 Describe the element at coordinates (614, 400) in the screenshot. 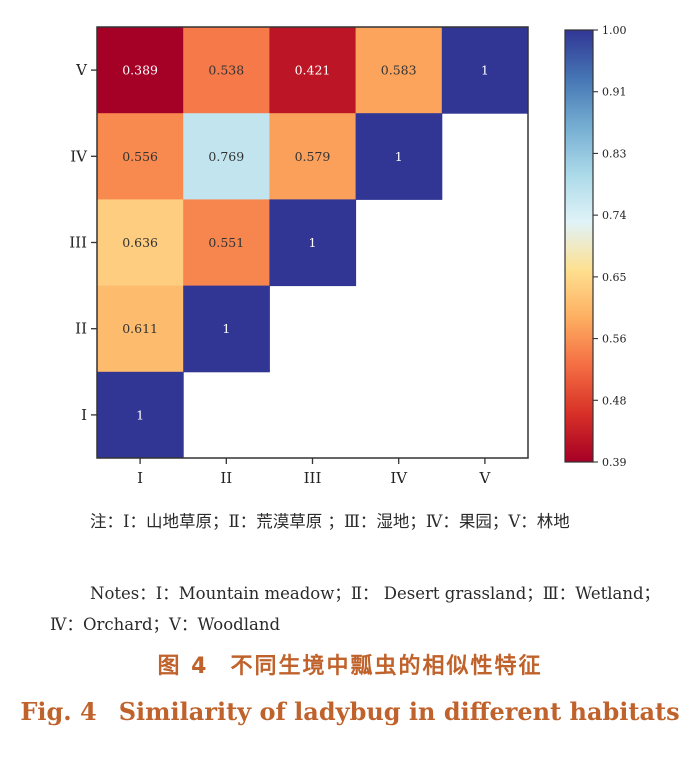

I see `colorbar-tick-label: 0.48` at that location.